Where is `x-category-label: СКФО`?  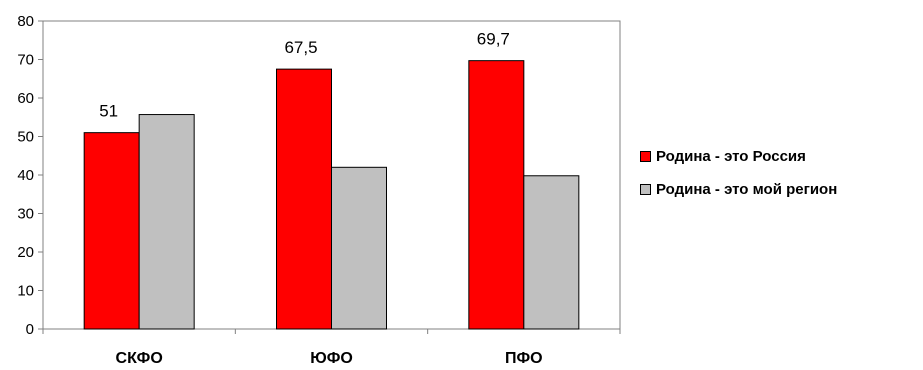
x-category-label: СКФО is located at coordinates (139, 358).